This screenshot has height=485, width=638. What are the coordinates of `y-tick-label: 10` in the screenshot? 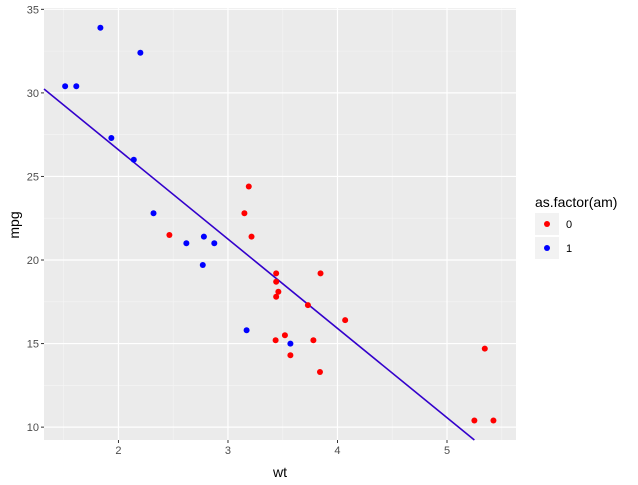 It's located at (33, 428).